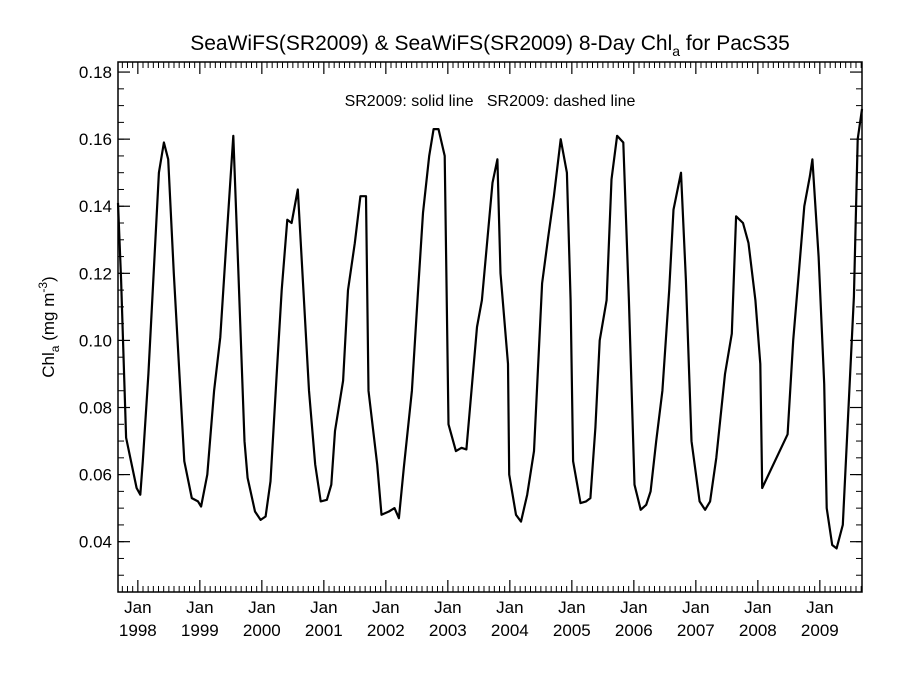 The image size is (900, 675). Describe the element at coordinates (262, 630) in the screenshot. I see `x-tick-year: 2000` at that location.